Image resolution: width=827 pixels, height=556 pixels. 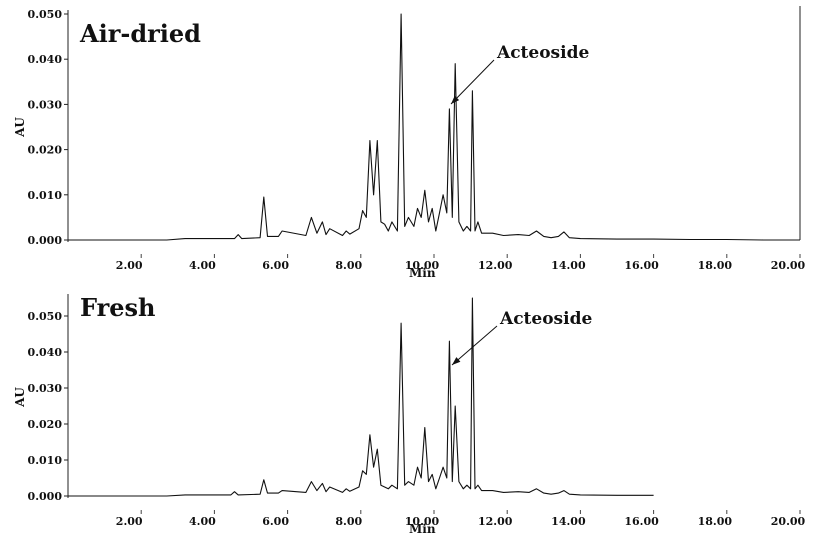 What do you see at coordinates (20, 397) in the screenshot?
I see `fresh-y-axis-title: AU` at bounding box center [20, 397].